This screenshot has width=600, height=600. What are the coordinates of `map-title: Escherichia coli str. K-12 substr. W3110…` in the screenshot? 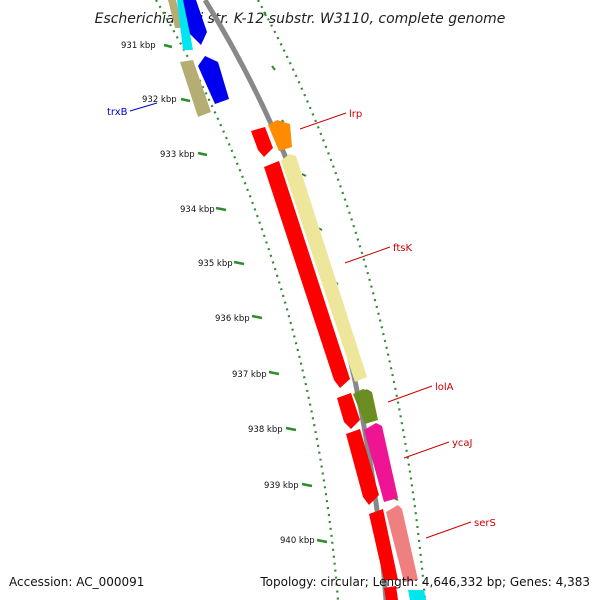 It's located at (300, 19).